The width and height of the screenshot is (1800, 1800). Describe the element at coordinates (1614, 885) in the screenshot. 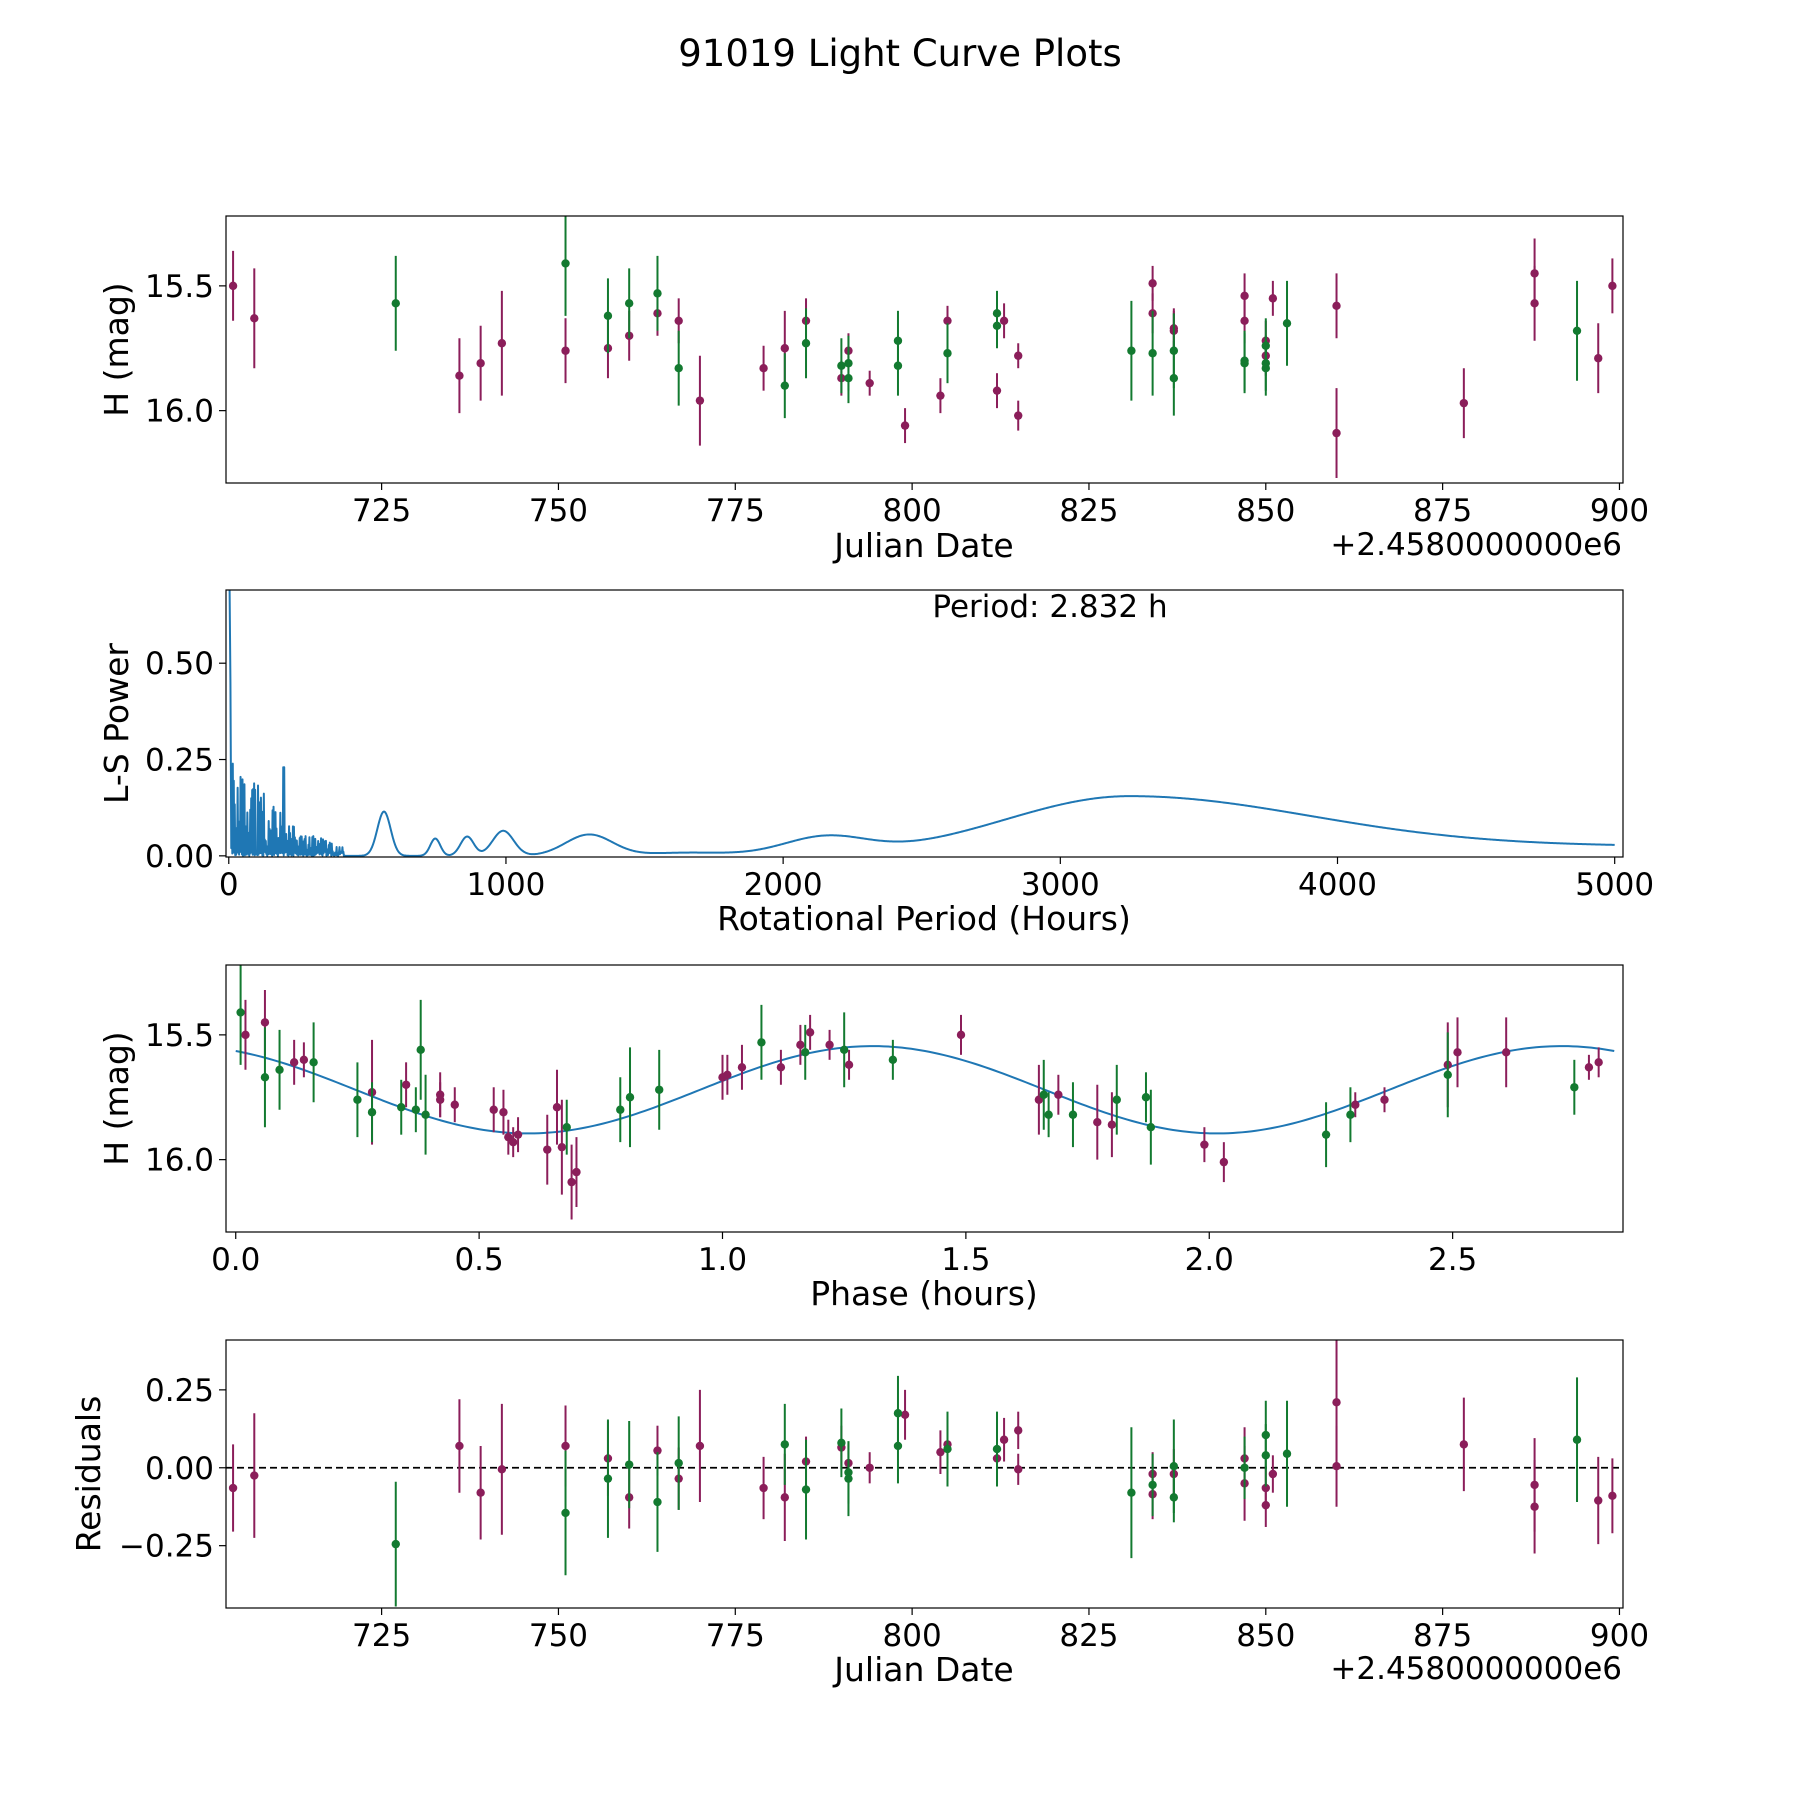

I see `x-tick-label: 5000` at that location.